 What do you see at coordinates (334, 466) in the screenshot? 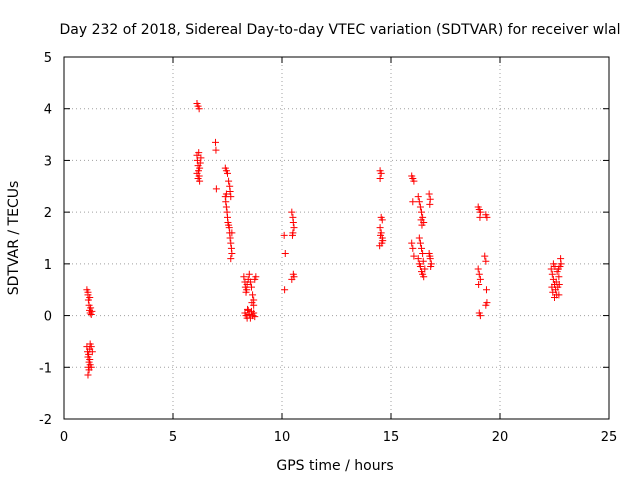
I see `x-axis-title: GPS time / hours` at bounding box center [334, 466].